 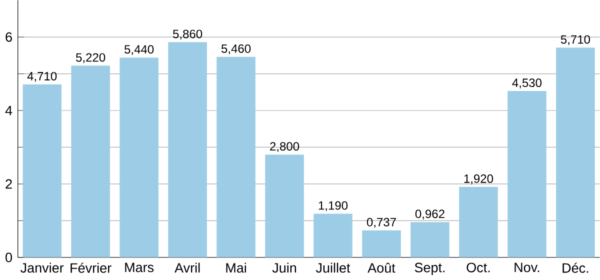 What do you see at coordinates (187, 35) in the screenshot?
I see `data-label: 5,860` at bounding box center [187, 35].